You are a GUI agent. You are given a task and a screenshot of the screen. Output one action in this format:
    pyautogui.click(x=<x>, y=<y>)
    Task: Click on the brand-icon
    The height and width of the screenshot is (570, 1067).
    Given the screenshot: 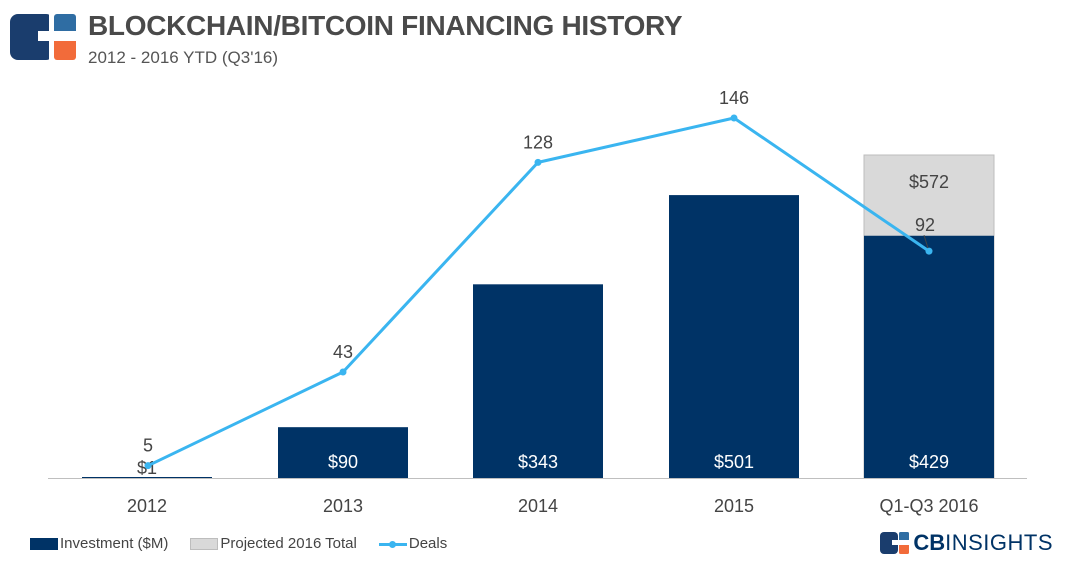 What is the action you would take?
    pyautogui.click(x=895, y=543)
    